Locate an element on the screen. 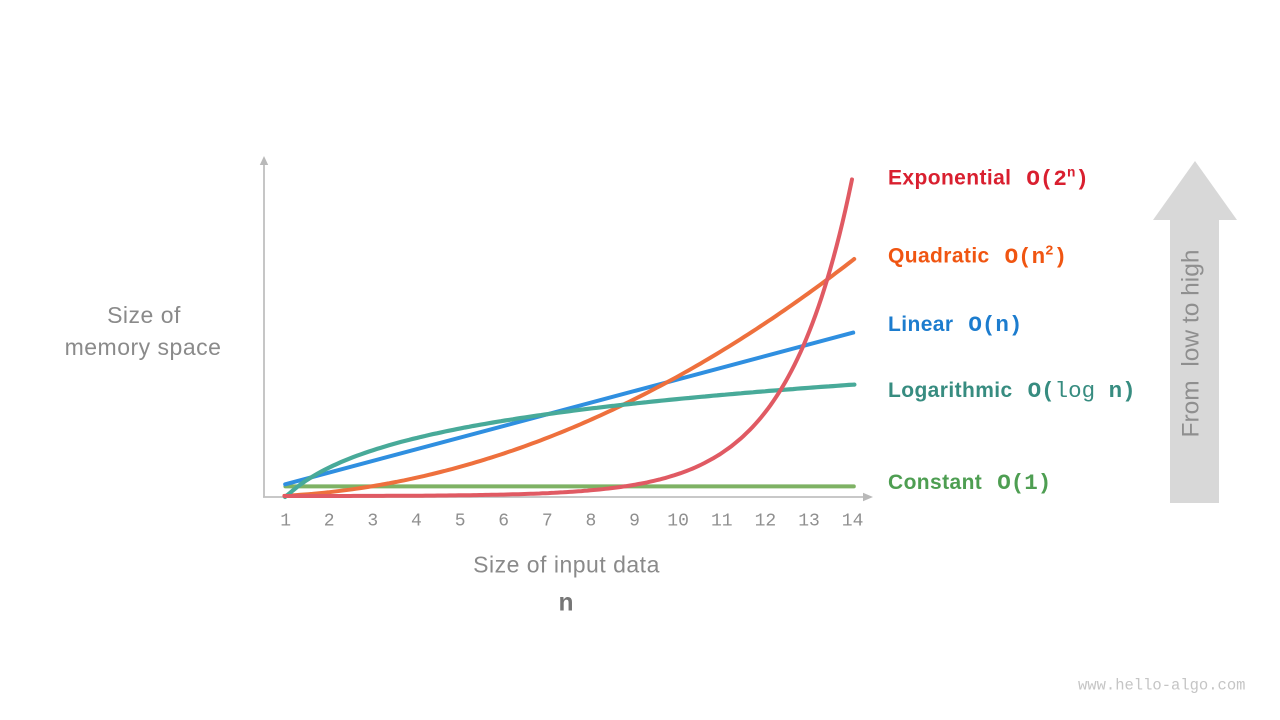  svg-text: Size of input data is located at coordinates (566, 564).